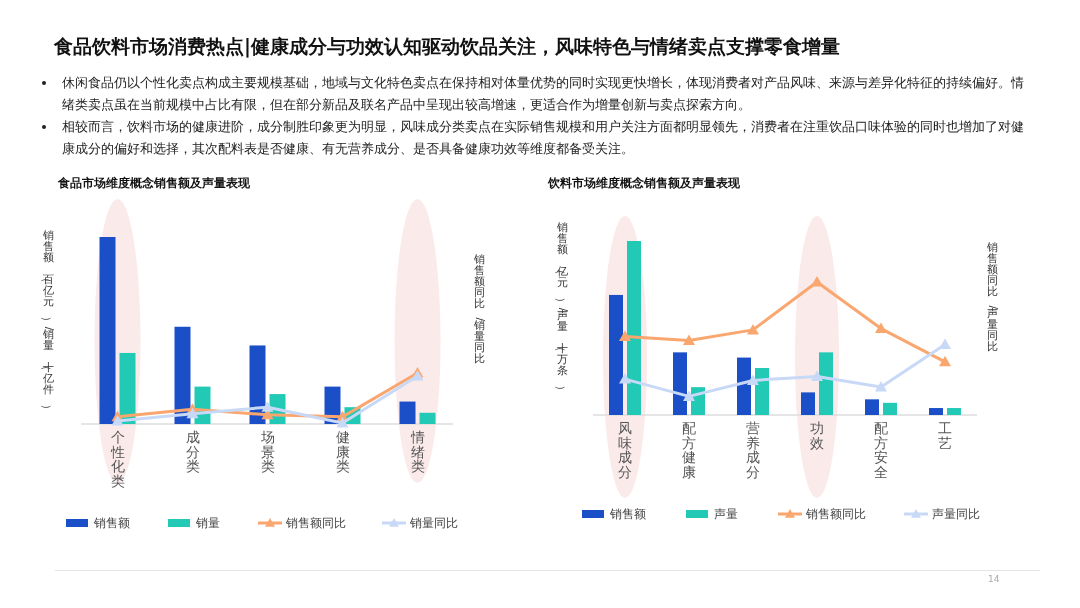 The height and width of the screenshot is (608, 1080). Describe the element at coordinates (192, 452) in the screenshot. I see `x-tick-label: 成分类` at that location.